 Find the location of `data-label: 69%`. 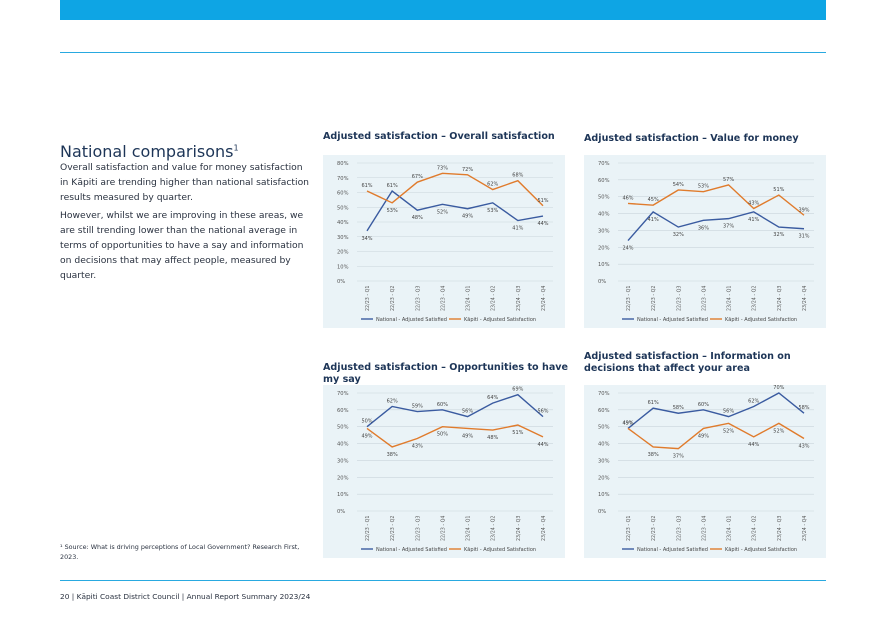

data-label: 69% is located at coordinates (517, 390).